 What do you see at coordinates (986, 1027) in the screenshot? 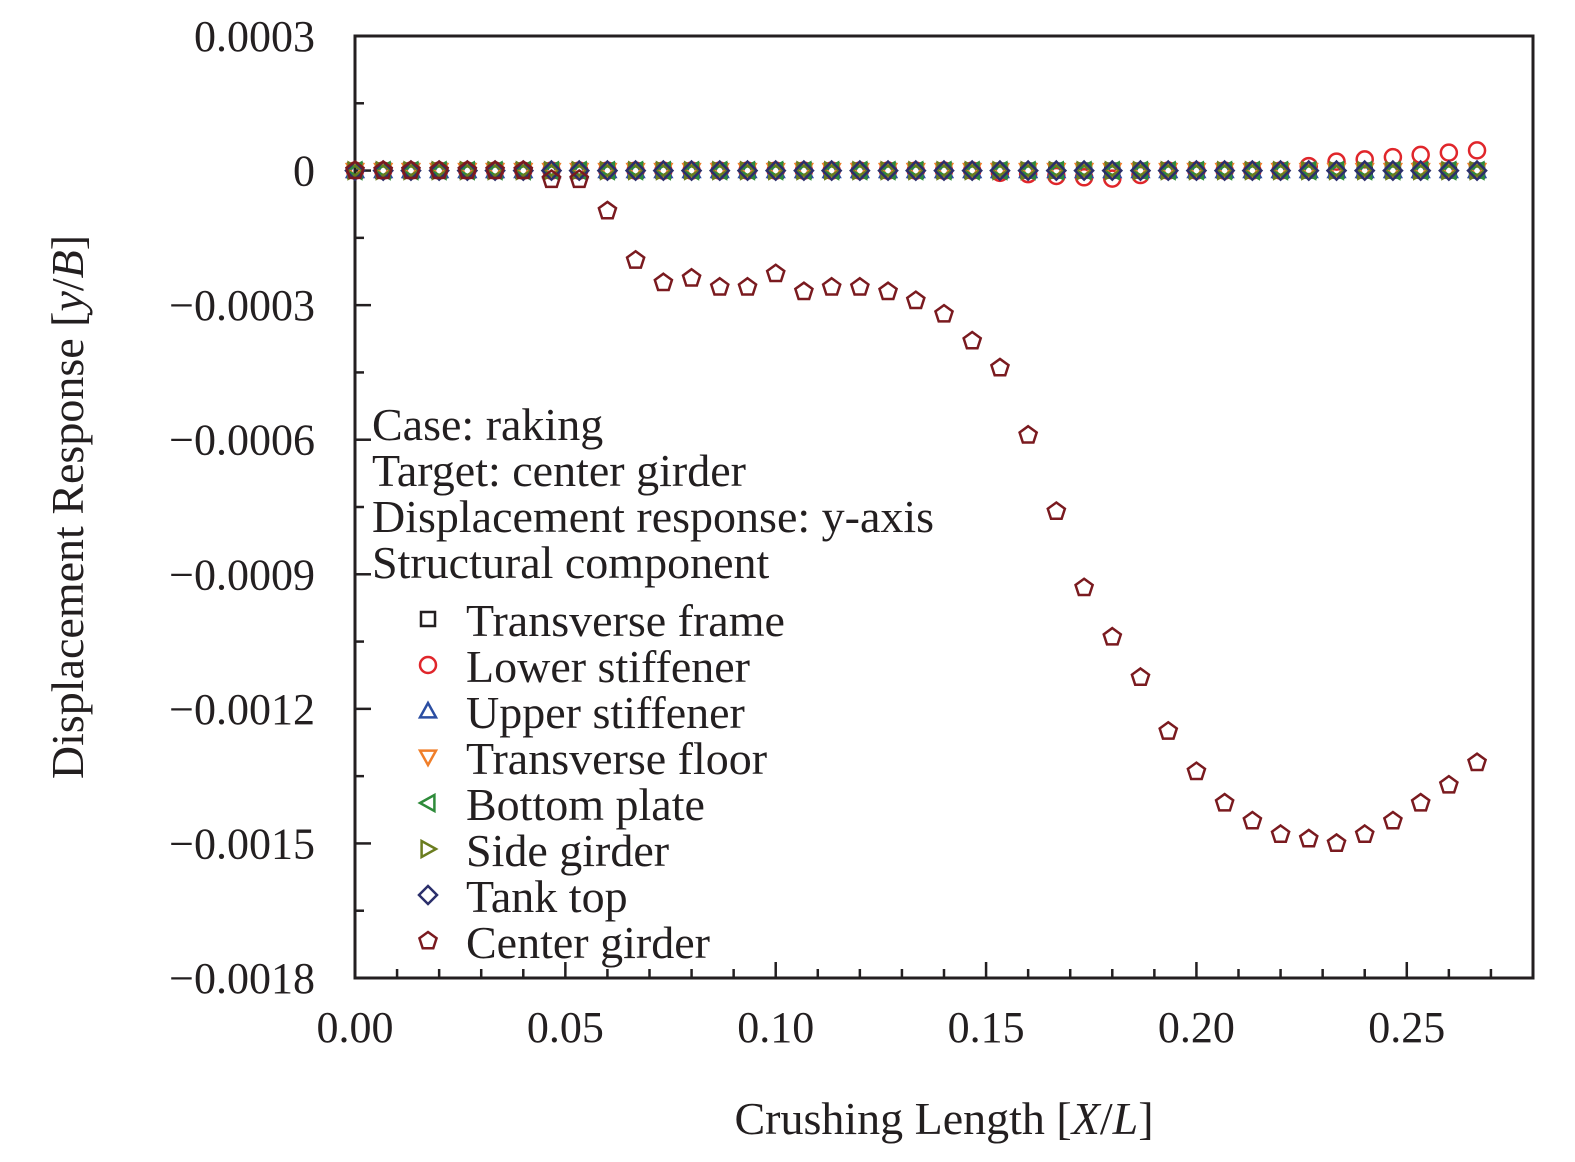
I see `x-tick-label: 0.15` at bounding box center [986, 1027].